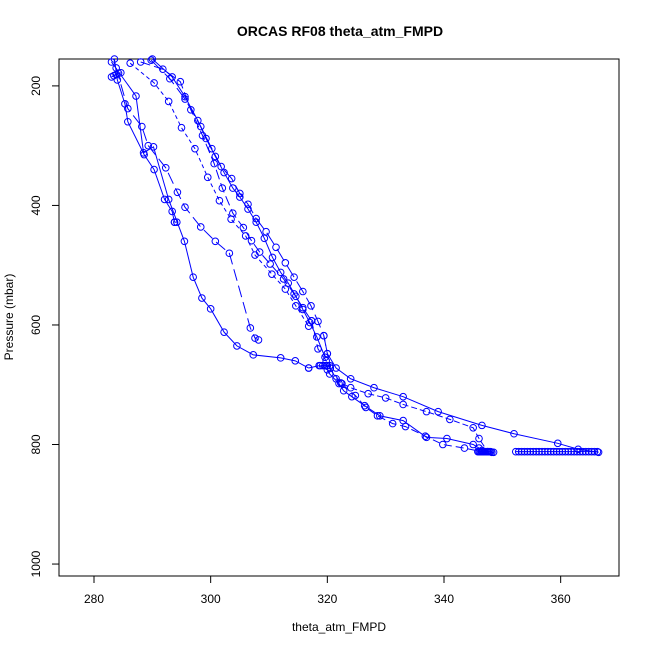  I want to click on y-axis: 200 400 600 800 1000, so click(44, 326).